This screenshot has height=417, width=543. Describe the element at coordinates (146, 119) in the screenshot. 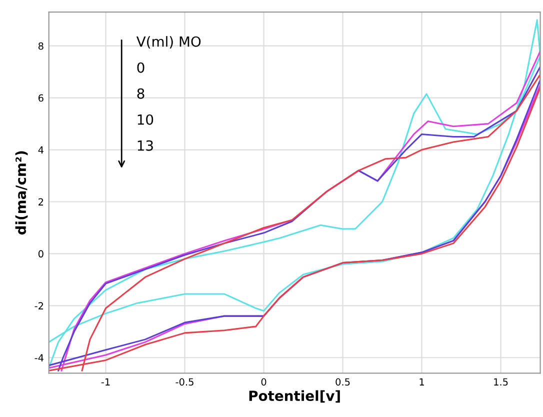

I see `annotation: 10` at that location.